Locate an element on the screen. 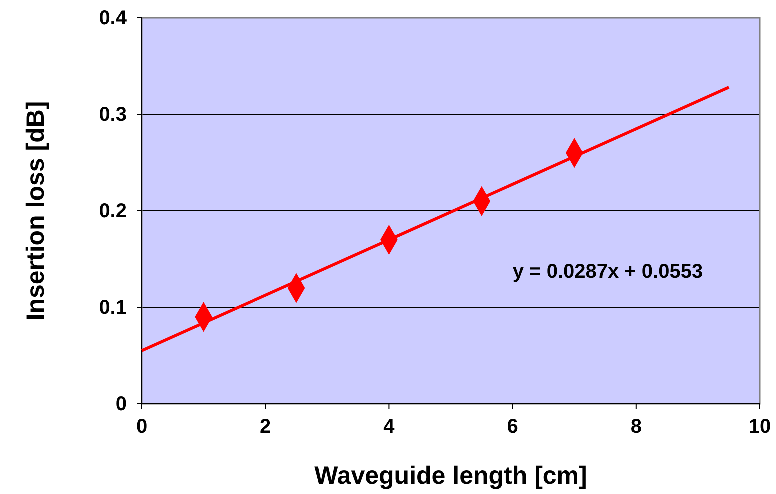 This screenshot has width=776, height=494. x-tick-label: 8 is located at coordinates (636, 427).